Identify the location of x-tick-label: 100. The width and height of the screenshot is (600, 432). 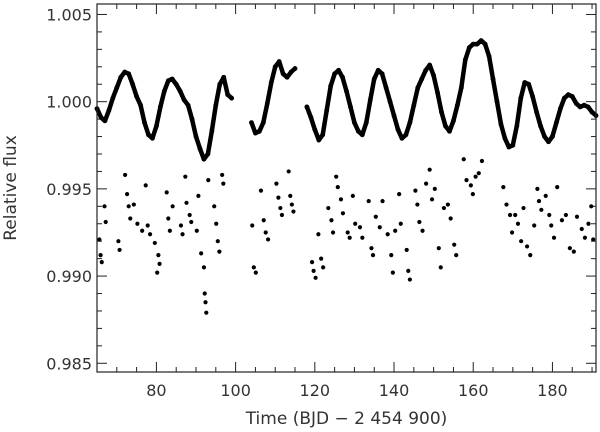
(235, 390).